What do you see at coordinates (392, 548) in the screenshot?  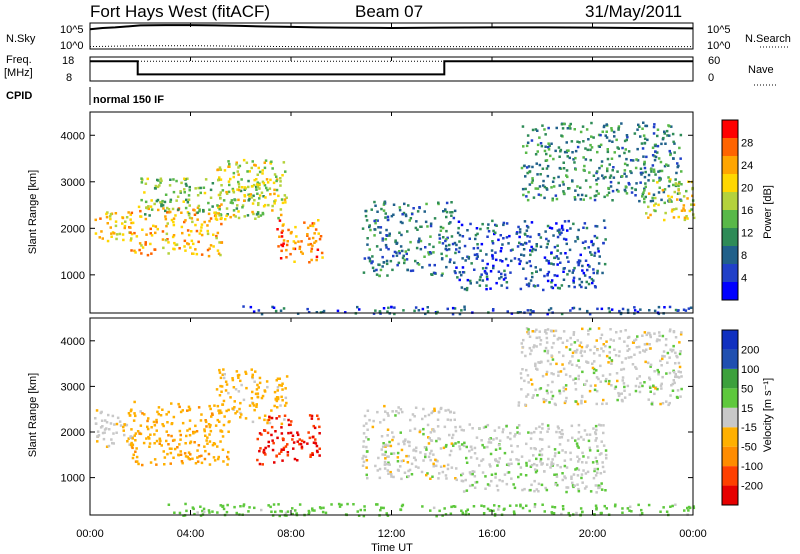 I see `x-axis-label: Time UT` at bounding box center [392, 548].